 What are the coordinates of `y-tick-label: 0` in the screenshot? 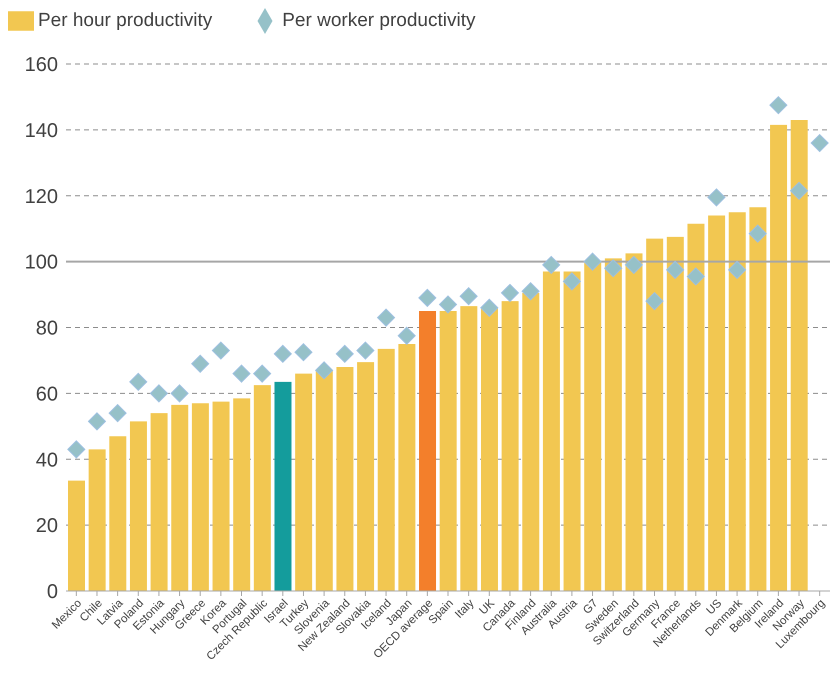 It's located at (52, 592).